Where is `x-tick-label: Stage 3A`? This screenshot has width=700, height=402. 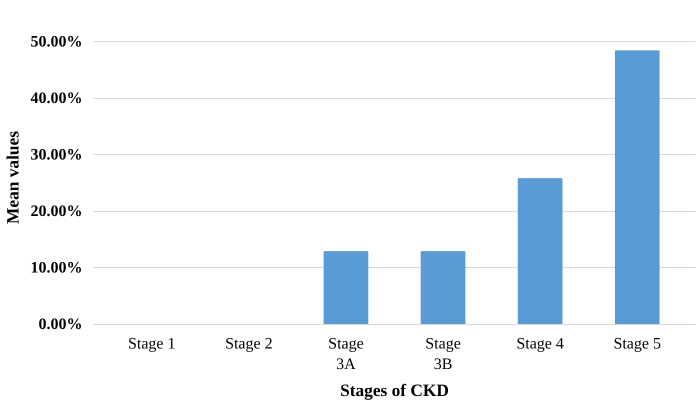
x-tick-label: Stage 3A is located at coordinates (346, 354).